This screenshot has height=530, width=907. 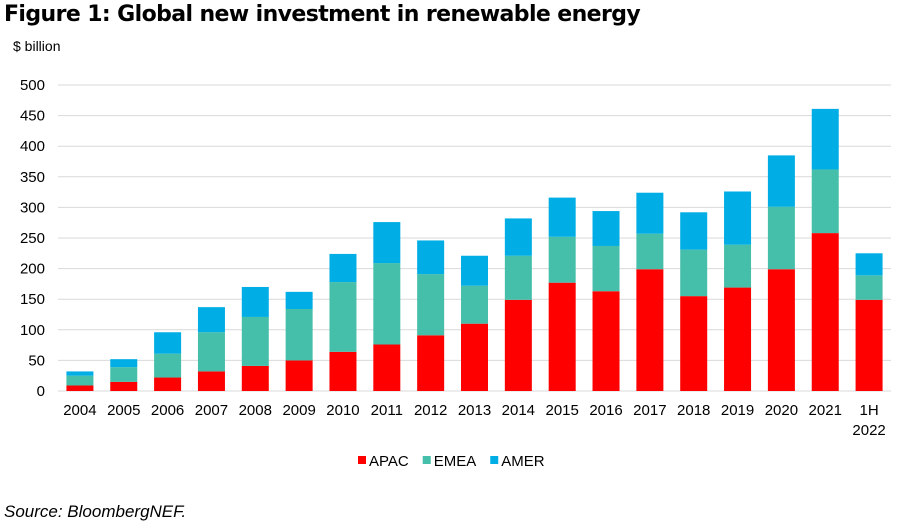 What do you see at coordinates (32, 177) in the screenshot?
I see `y-tick-label: 350` at bounding box center [32, 177].